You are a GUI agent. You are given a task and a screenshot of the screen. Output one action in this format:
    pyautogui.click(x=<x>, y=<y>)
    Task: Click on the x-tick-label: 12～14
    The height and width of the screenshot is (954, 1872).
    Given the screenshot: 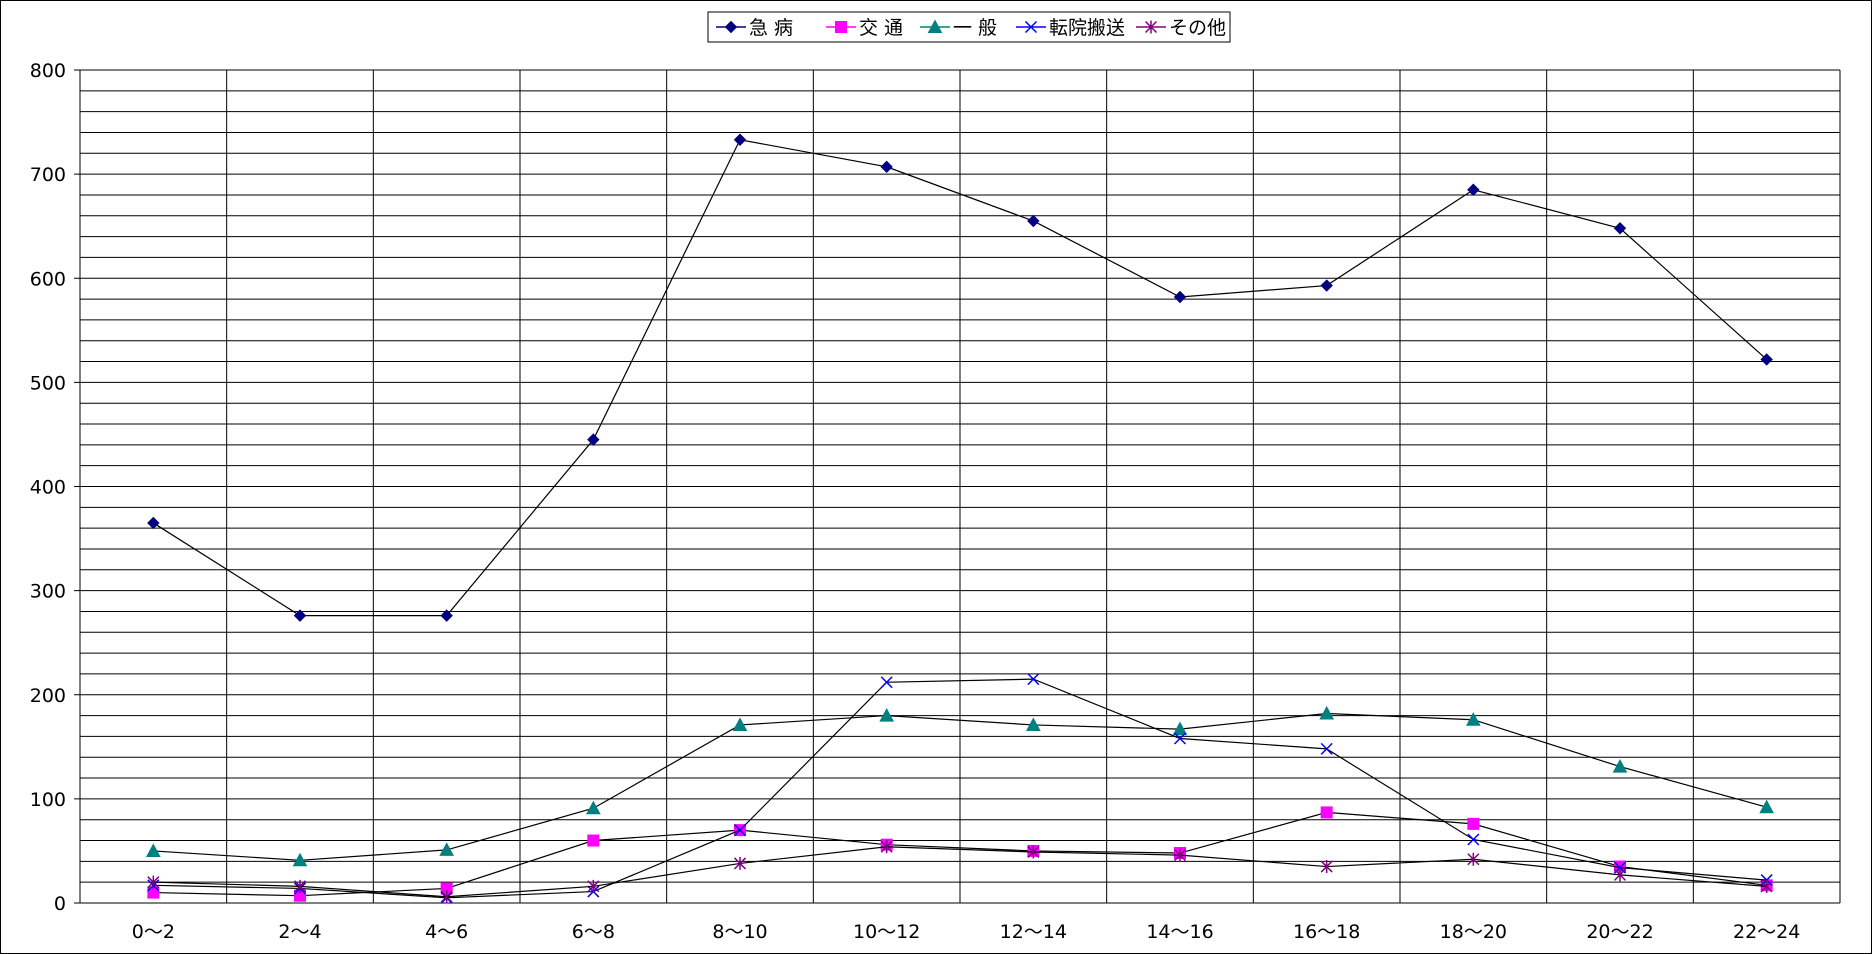 What is the action you would take?
    pyautogui.click(x=1033, y=932)
    